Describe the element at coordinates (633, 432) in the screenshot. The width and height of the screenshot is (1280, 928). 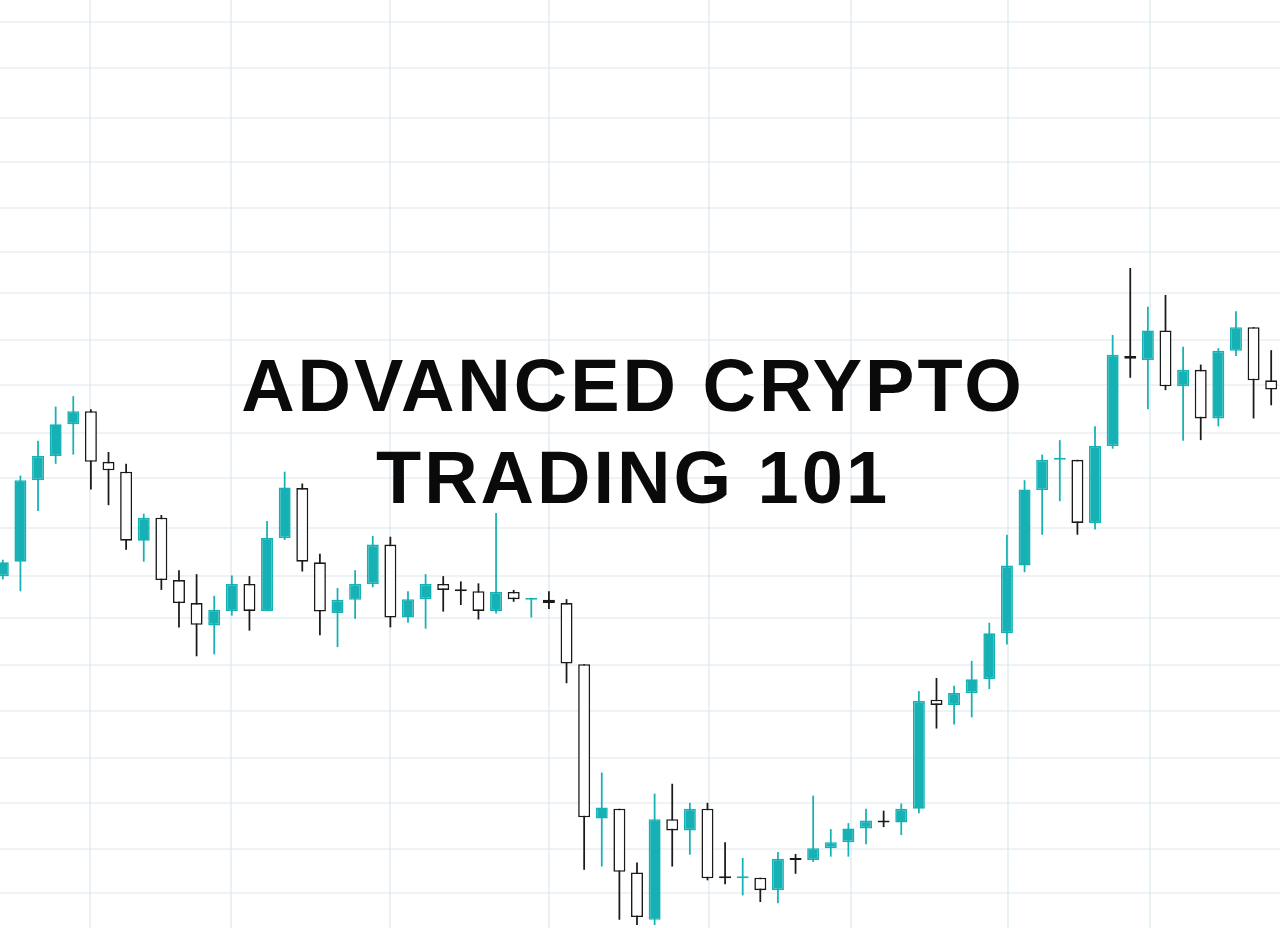
I see `text: ADVANCED CRYPTO TRADING 101` at that location.